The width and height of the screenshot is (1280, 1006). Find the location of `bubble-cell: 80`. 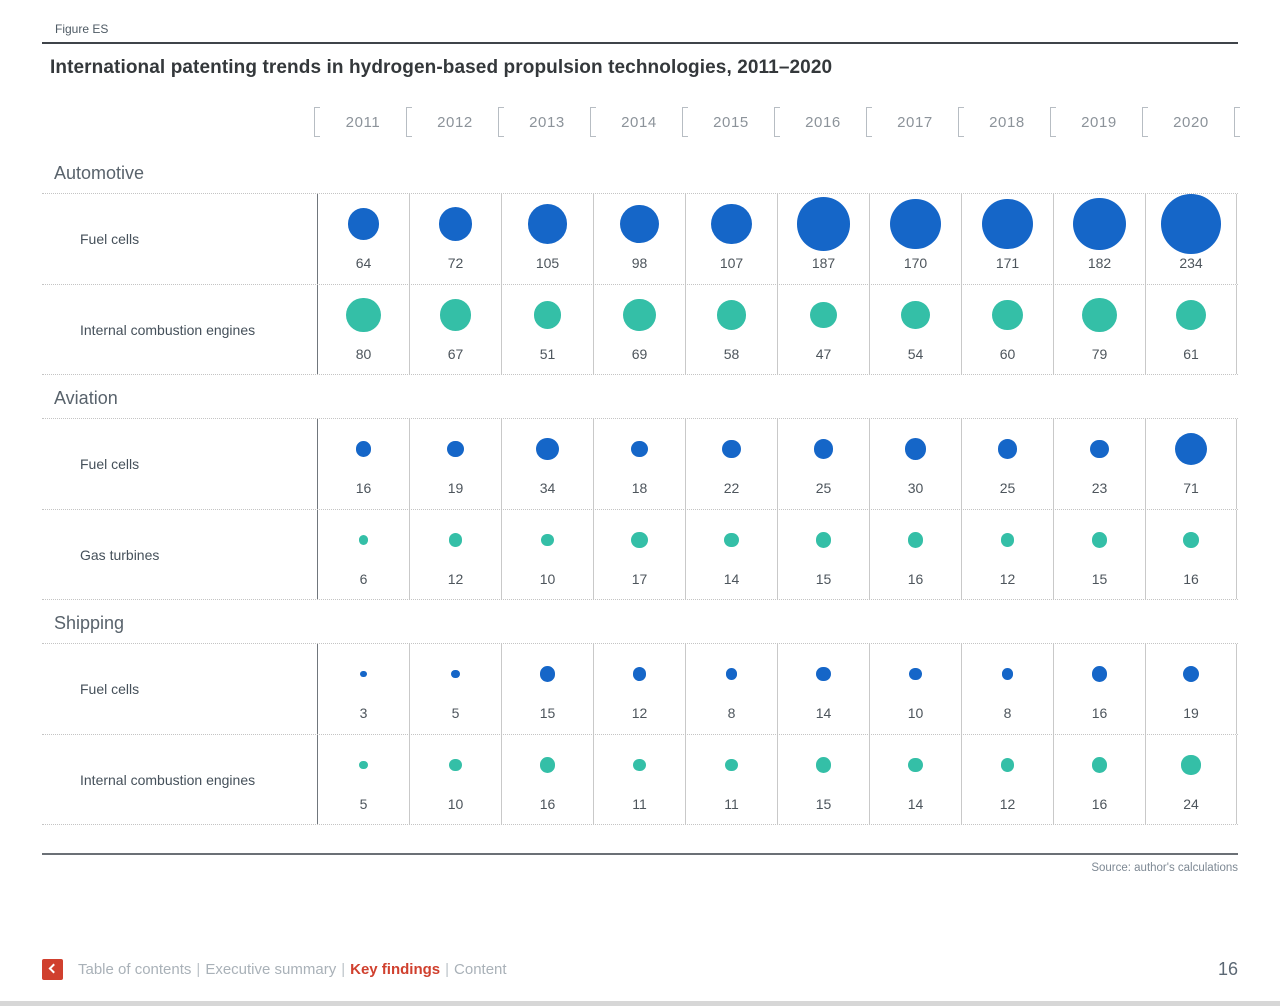

bubble-cell: 80 is located at coordinates (363, 329).